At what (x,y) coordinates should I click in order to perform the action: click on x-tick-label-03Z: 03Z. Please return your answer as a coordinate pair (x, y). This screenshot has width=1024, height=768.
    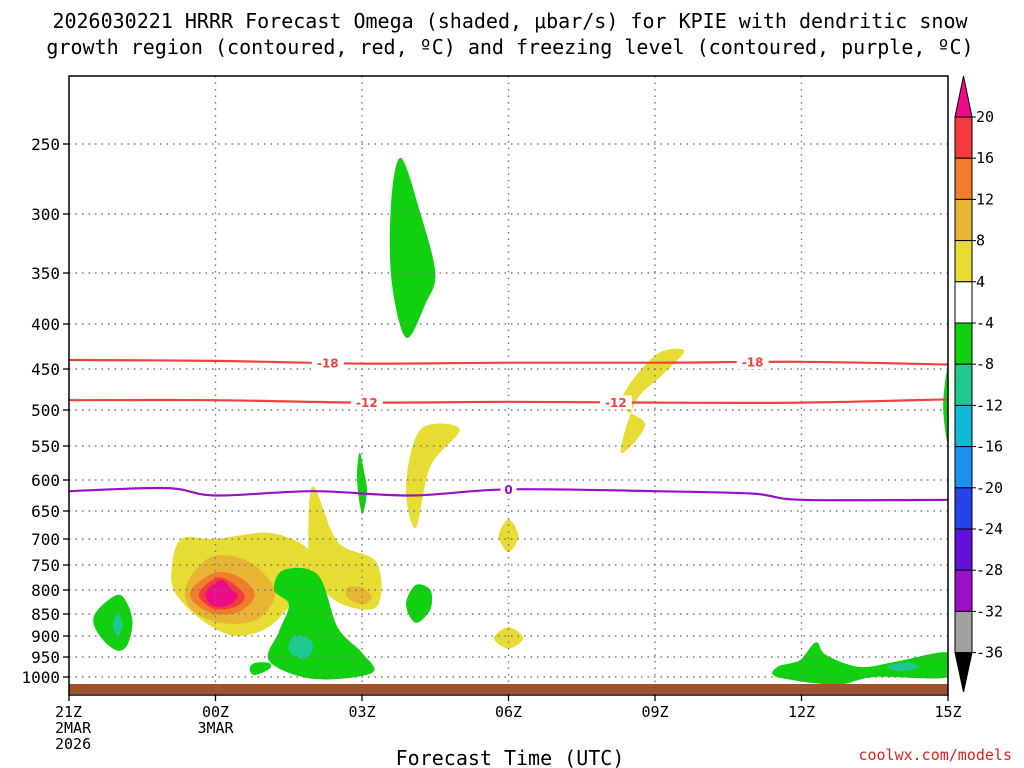
    Looking at the image, I should click on (361, 712).